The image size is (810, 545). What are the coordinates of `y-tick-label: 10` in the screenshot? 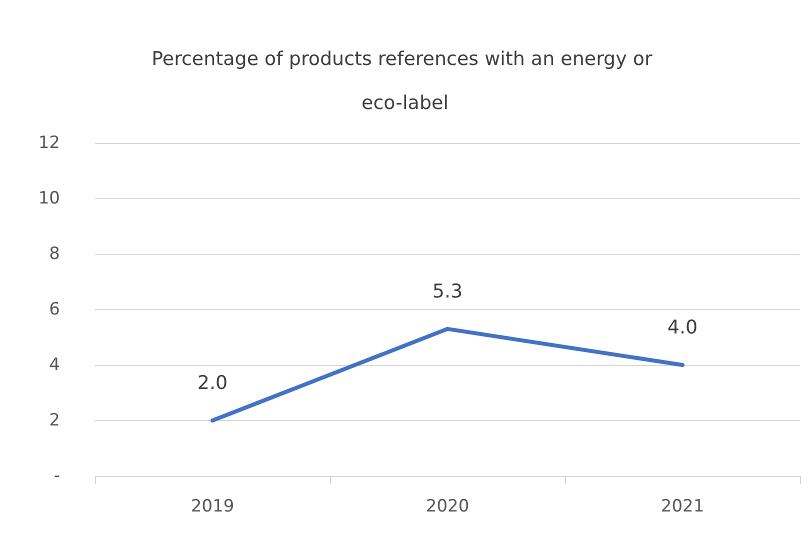 It's located at (49, 198).